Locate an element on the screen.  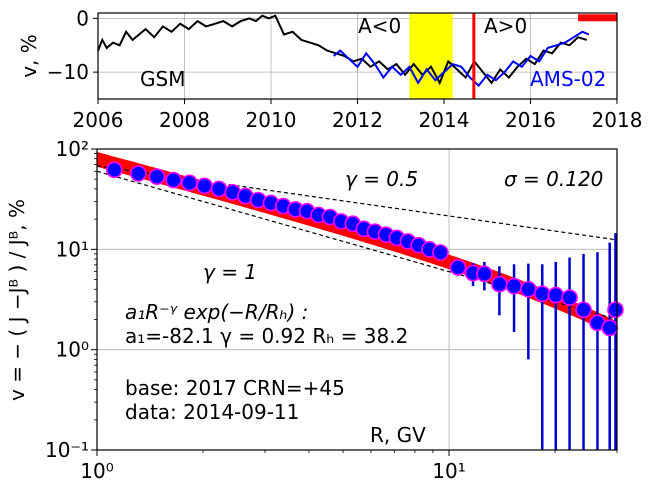
bottom-y-tick-label: 10² is located at coordinates (72, 149).